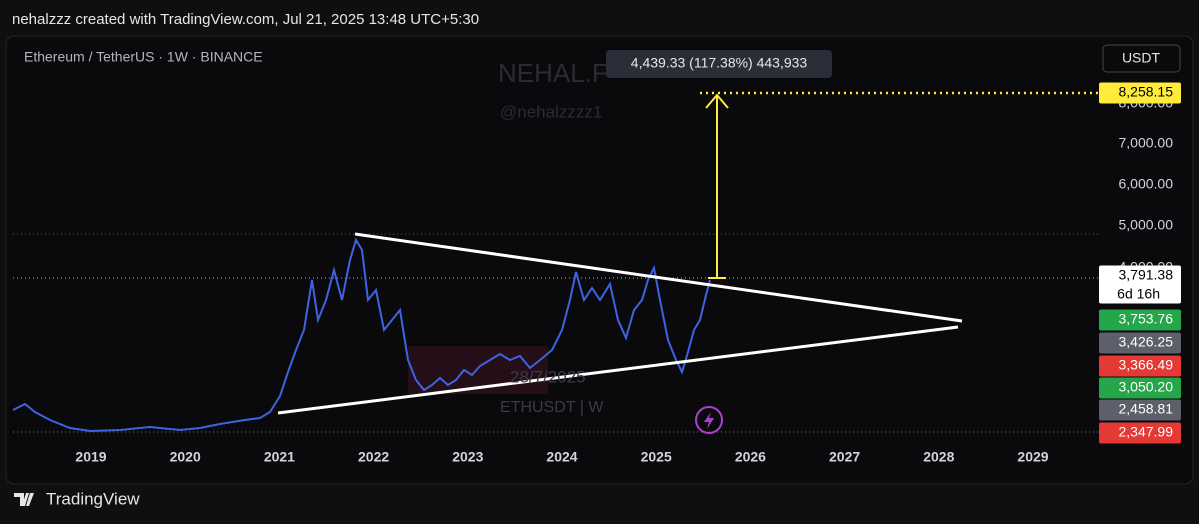 This screenshot has width=1199, height=524. I want to click on year-label: 2019, so click(90, 457).